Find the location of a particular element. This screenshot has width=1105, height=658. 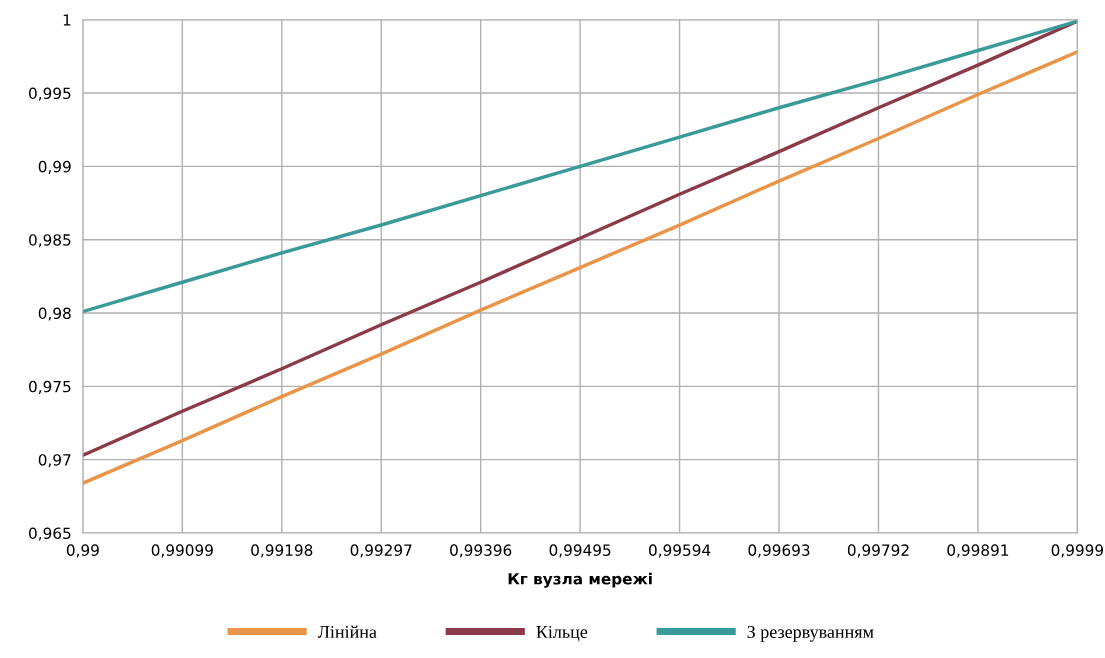

x-tick-label: 0,99594 is located at coordinates (679, 551).